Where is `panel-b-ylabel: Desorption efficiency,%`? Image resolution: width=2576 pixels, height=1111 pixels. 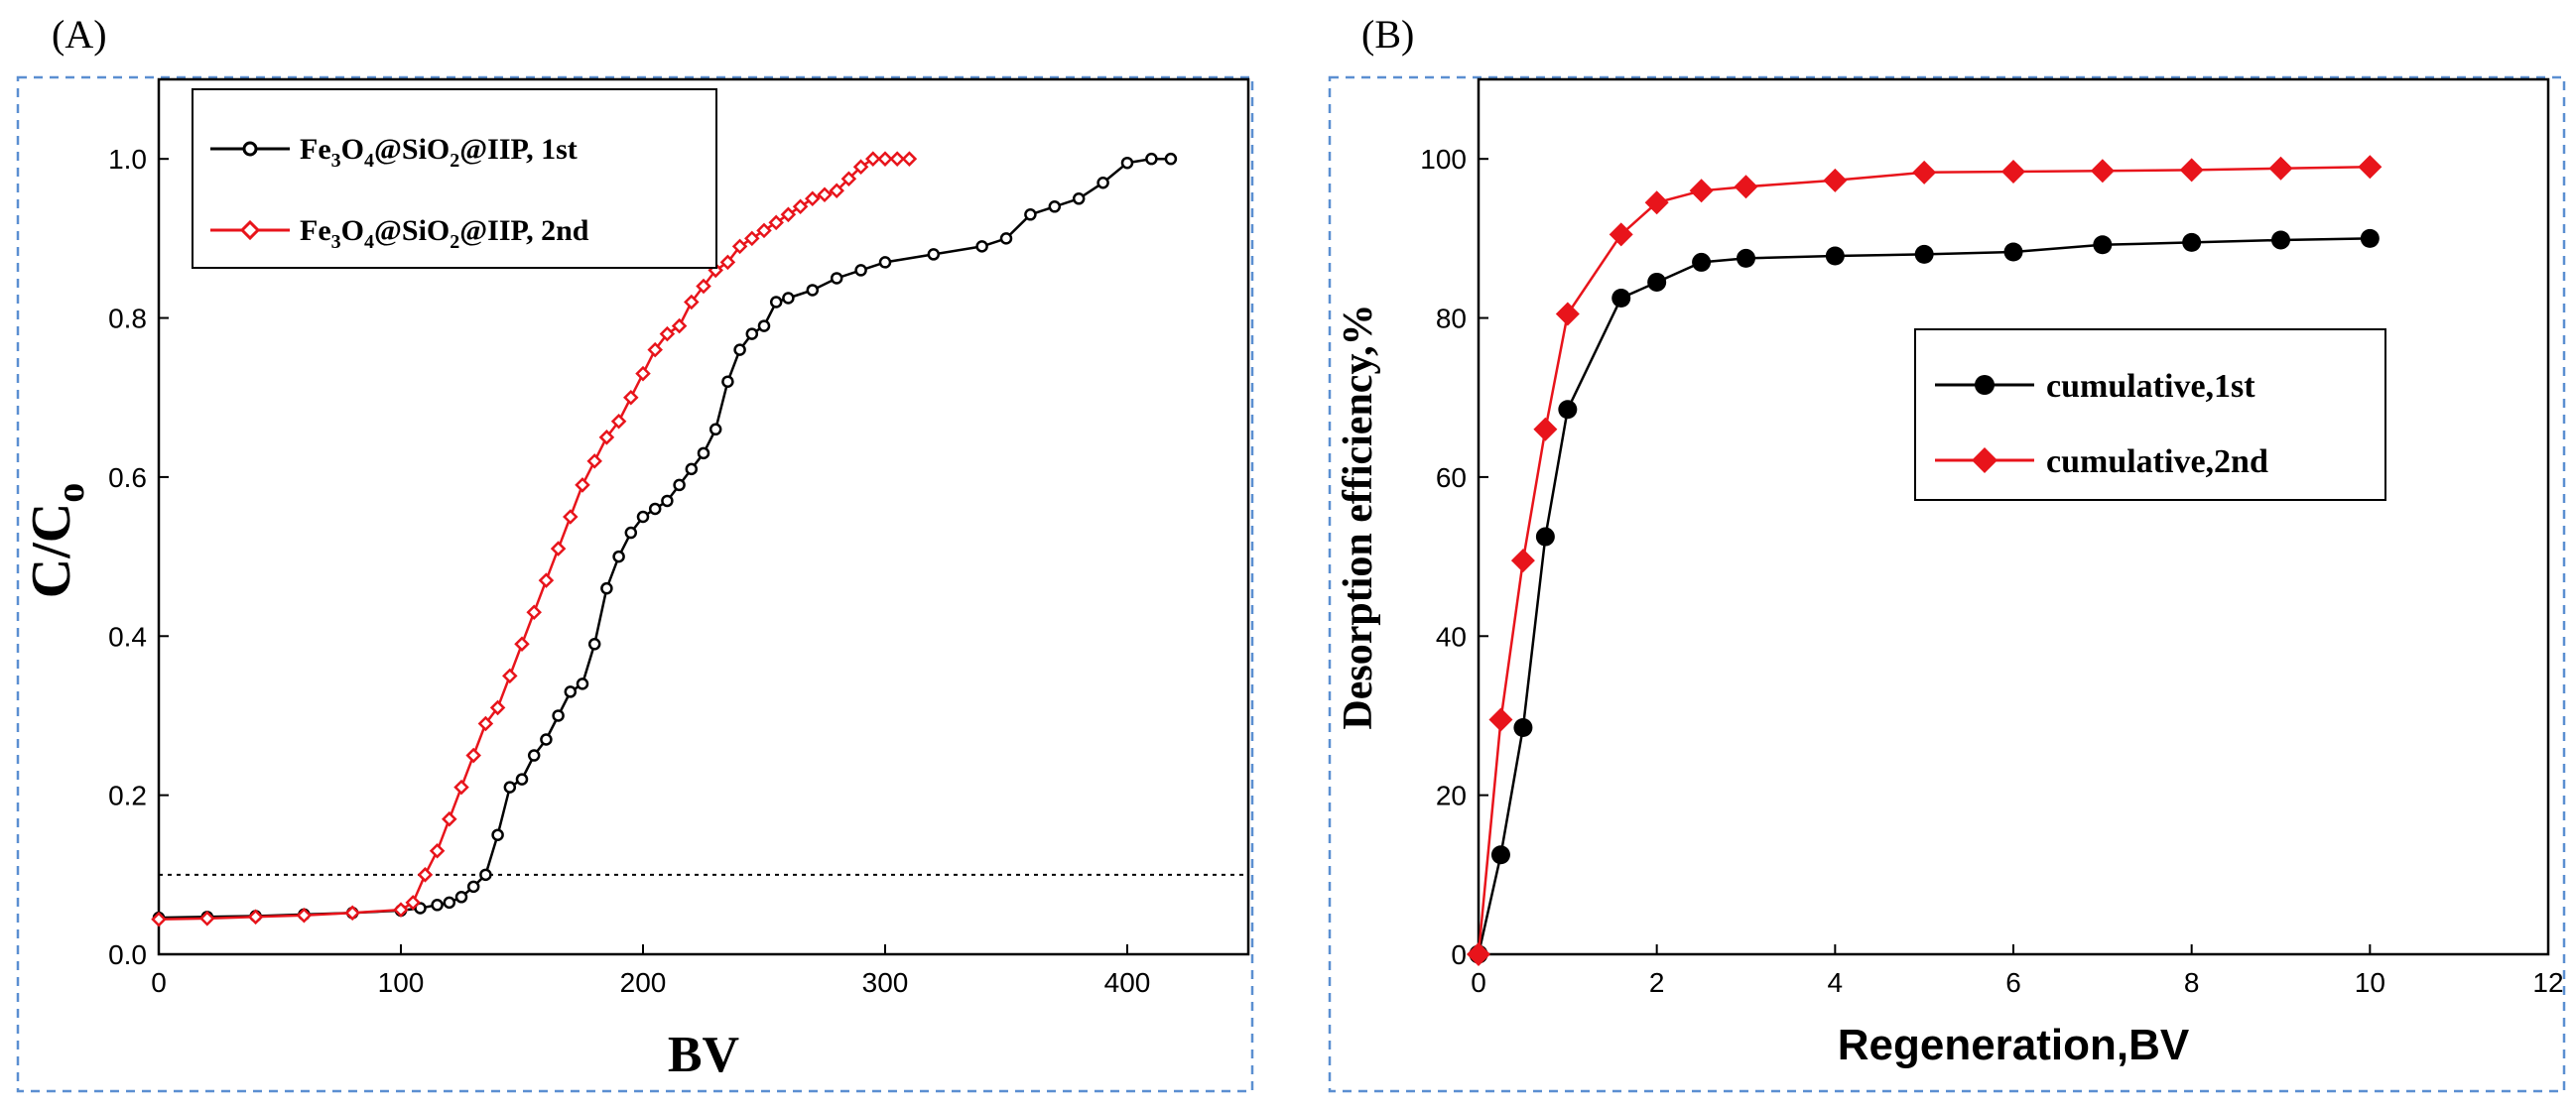 panel-b-ylabel: Desorption efficiency,% is located at coordinates (1359, 516).